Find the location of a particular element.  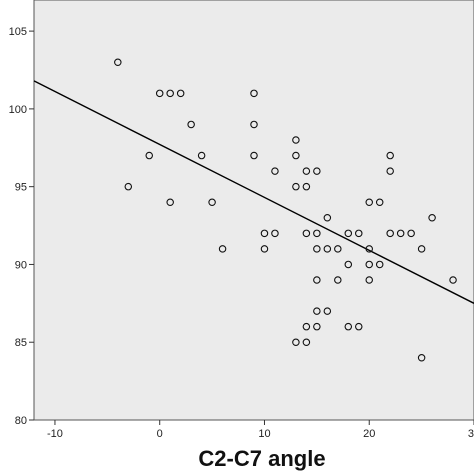

y-tick-label: 100 is located at coordinates (18, 110).